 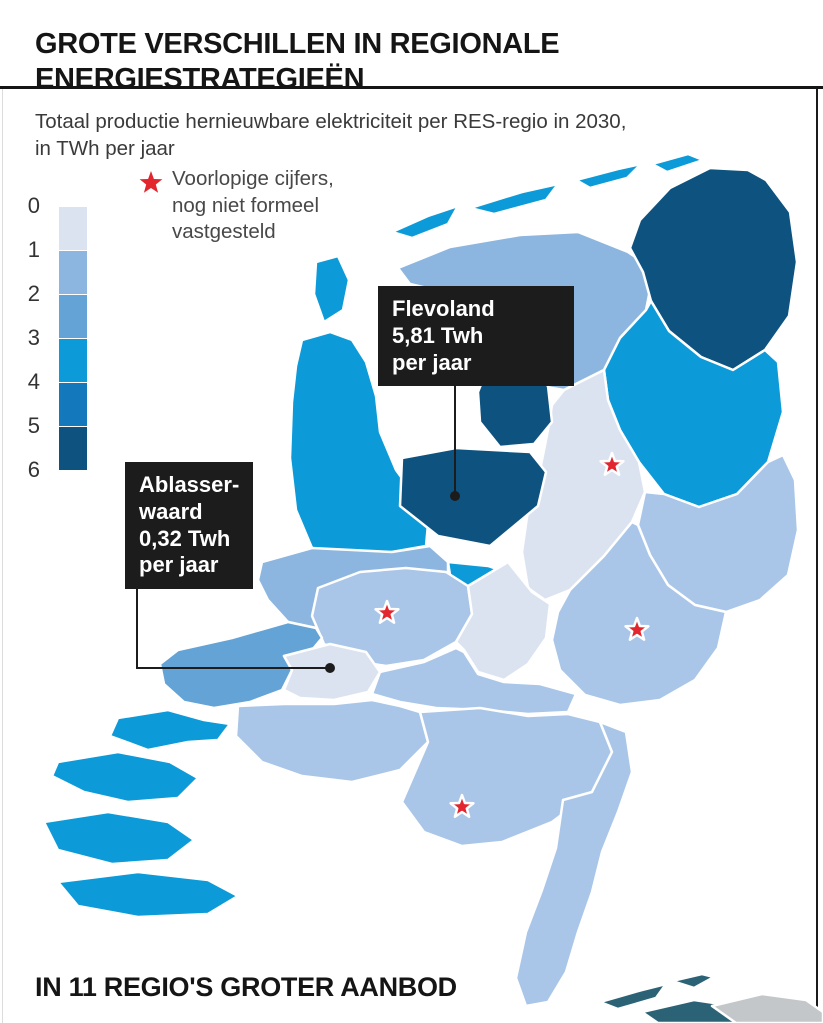 What do you see at coordinates (33, 249) in the screenshot?
I see `legend-tick: 1` at bounding box center [33, 249].